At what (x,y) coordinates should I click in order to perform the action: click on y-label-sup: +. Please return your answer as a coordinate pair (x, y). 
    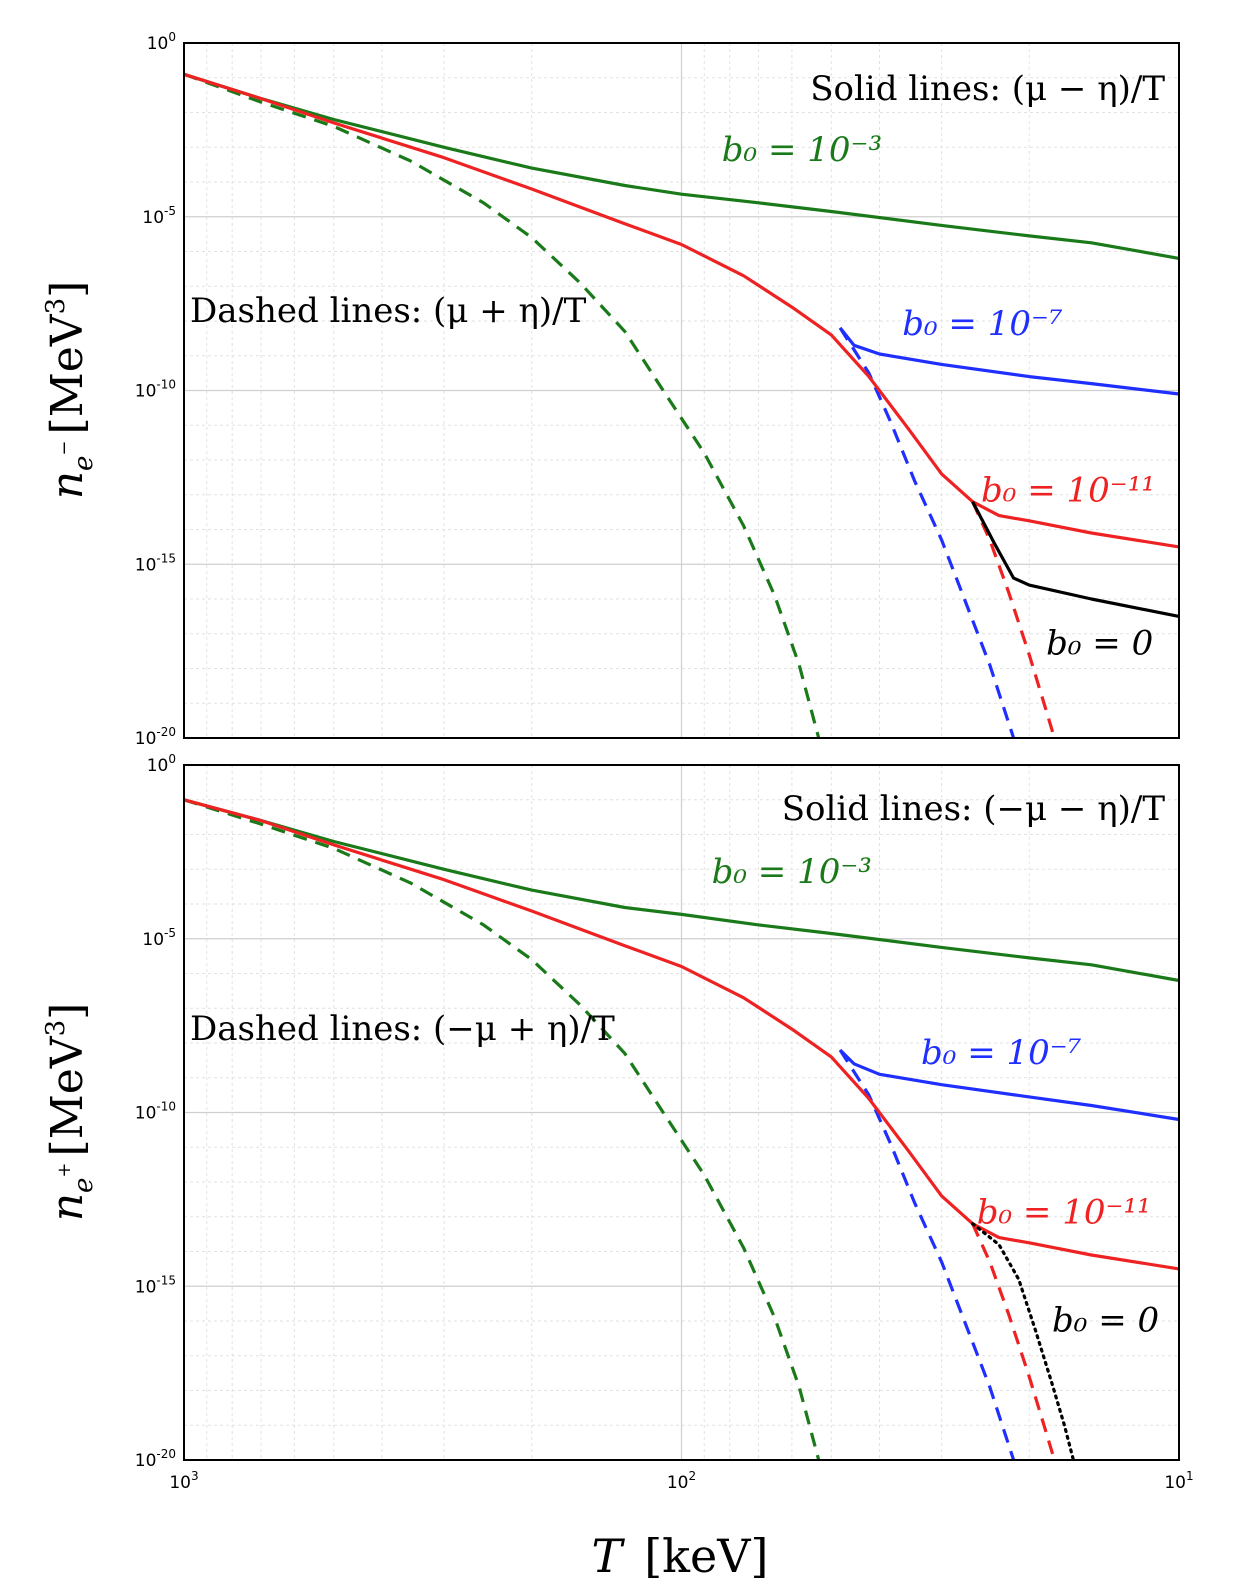
    Looking at the image, I should click on (64, 1169).